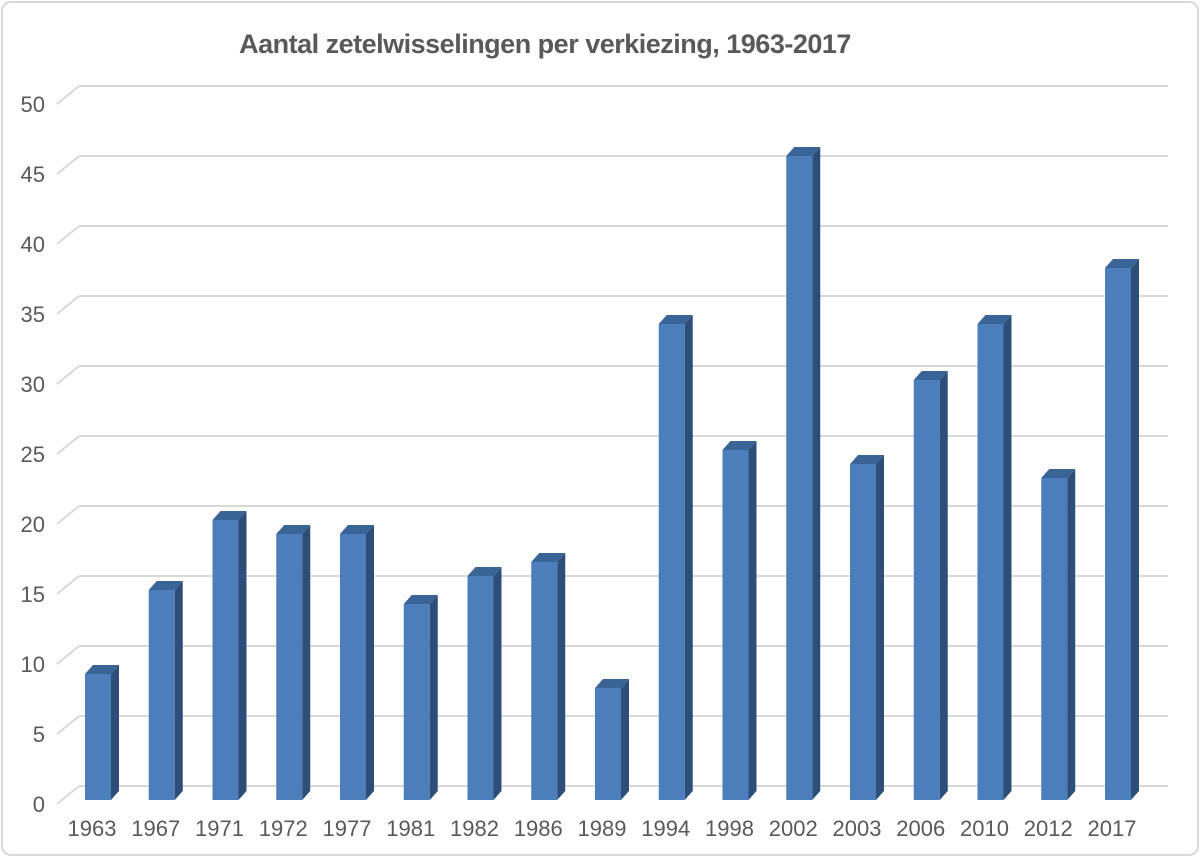 The height and width of the screenshot is (857, 1200). I want to click on x-tick-label: 1994, so click(665, 828).